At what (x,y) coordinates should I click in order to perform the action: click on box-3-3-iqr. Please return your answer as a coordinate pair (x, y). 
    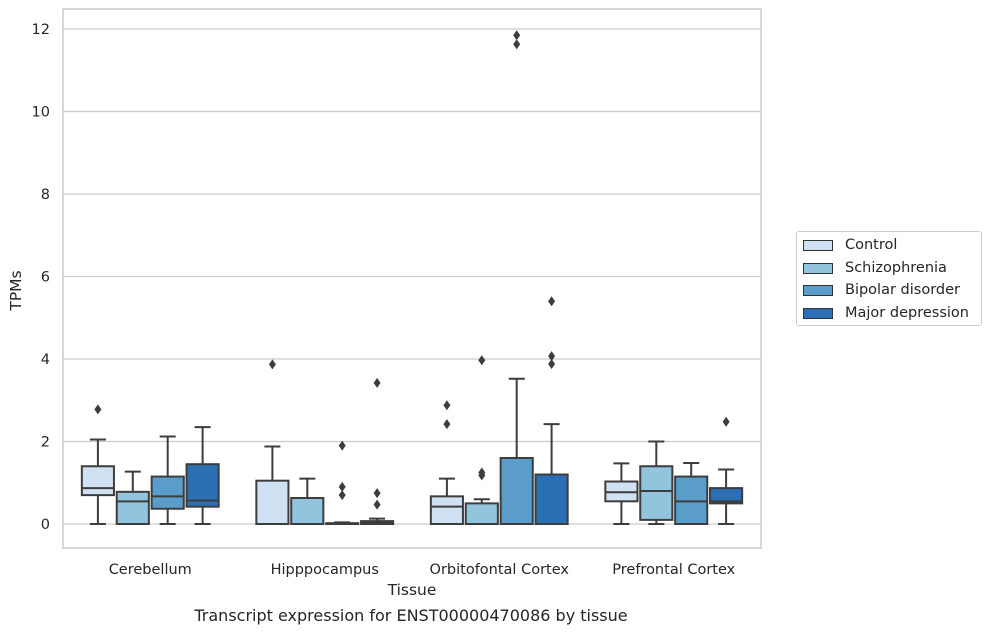
    Looking at the image, I should click on (726, 496).